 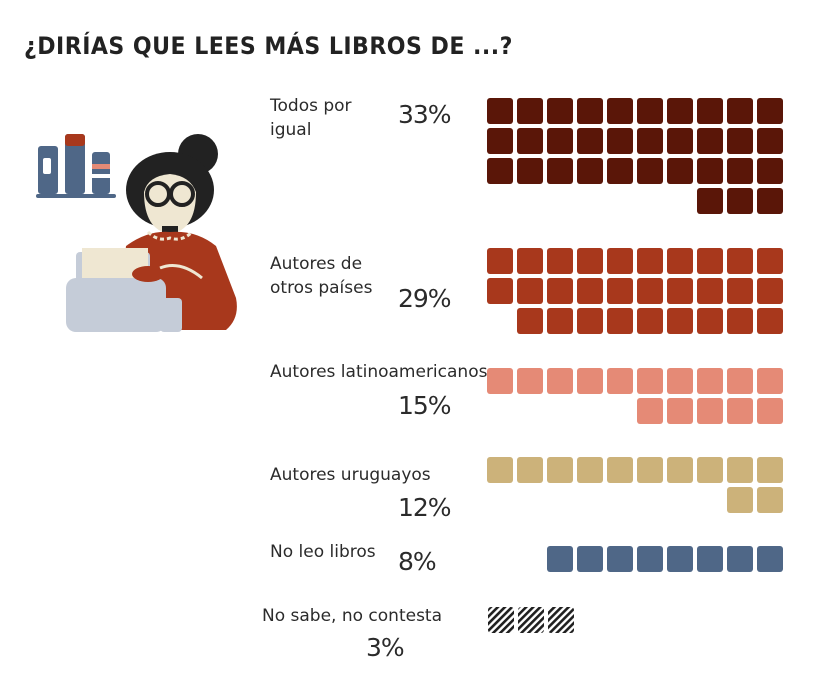 I want to click on books-icon, so click(x=76, y=166).